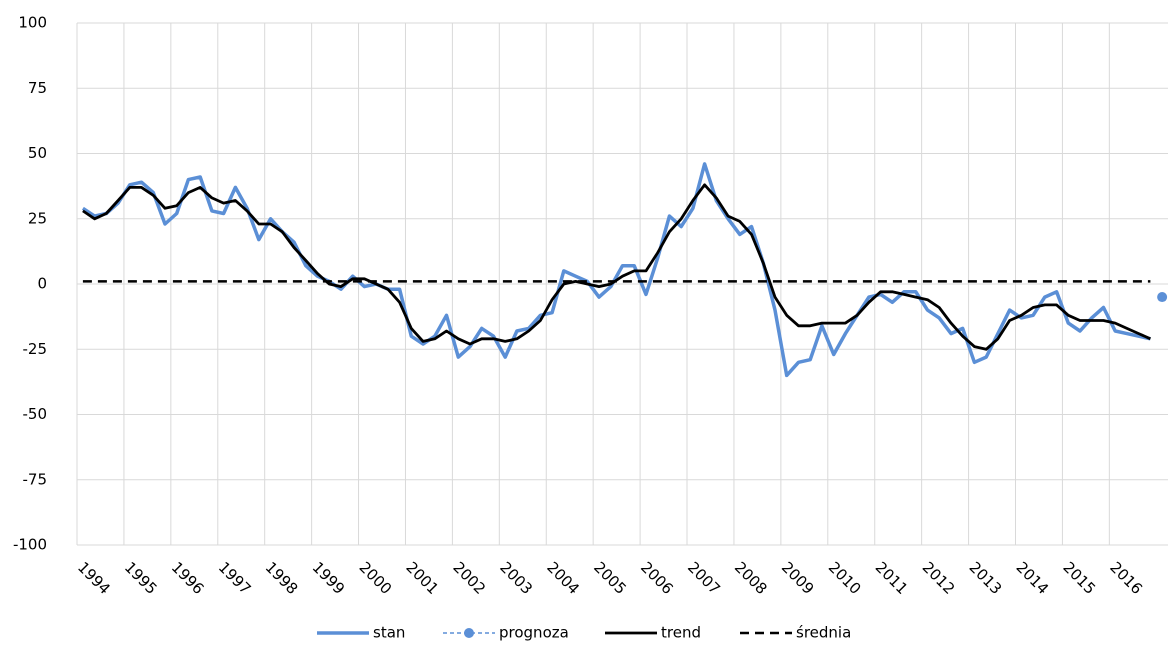 The width and height of the screenshot is (1170, 661). I want to click on y-tick-label: 0, so click(42, 284).